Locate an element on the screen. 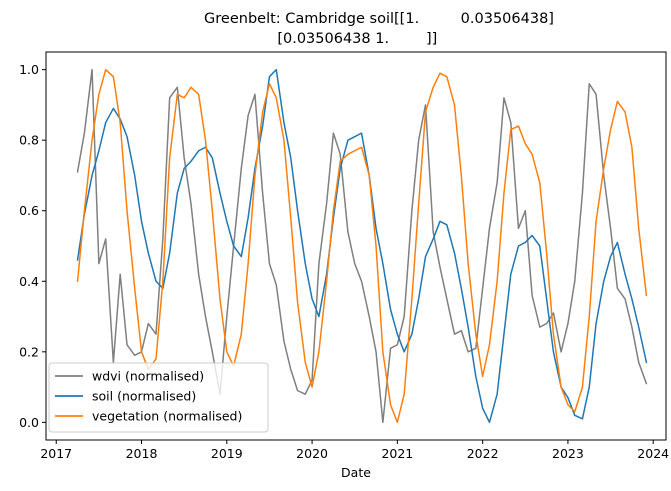 This screenshot has height=491, width=671. y-tick-label: 0.6 is located at coordinates (29, 210).